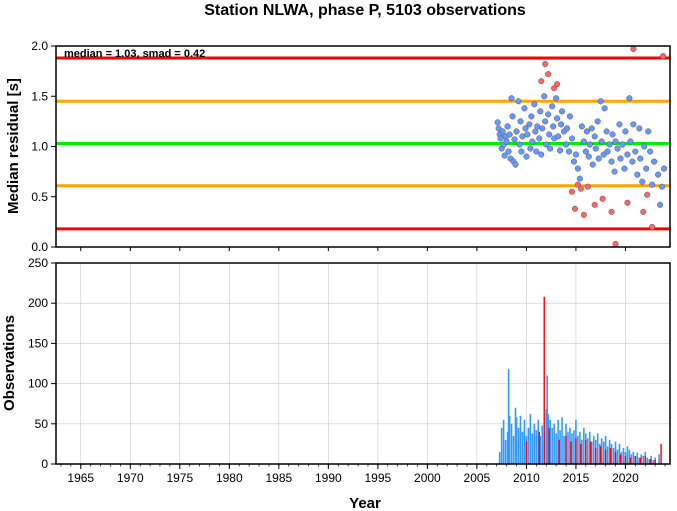 This screenshot has width=677, height=511. Describe the element at coordinates (38, 384) in the screenshot. I see `y-tick-label: 100` at that location.